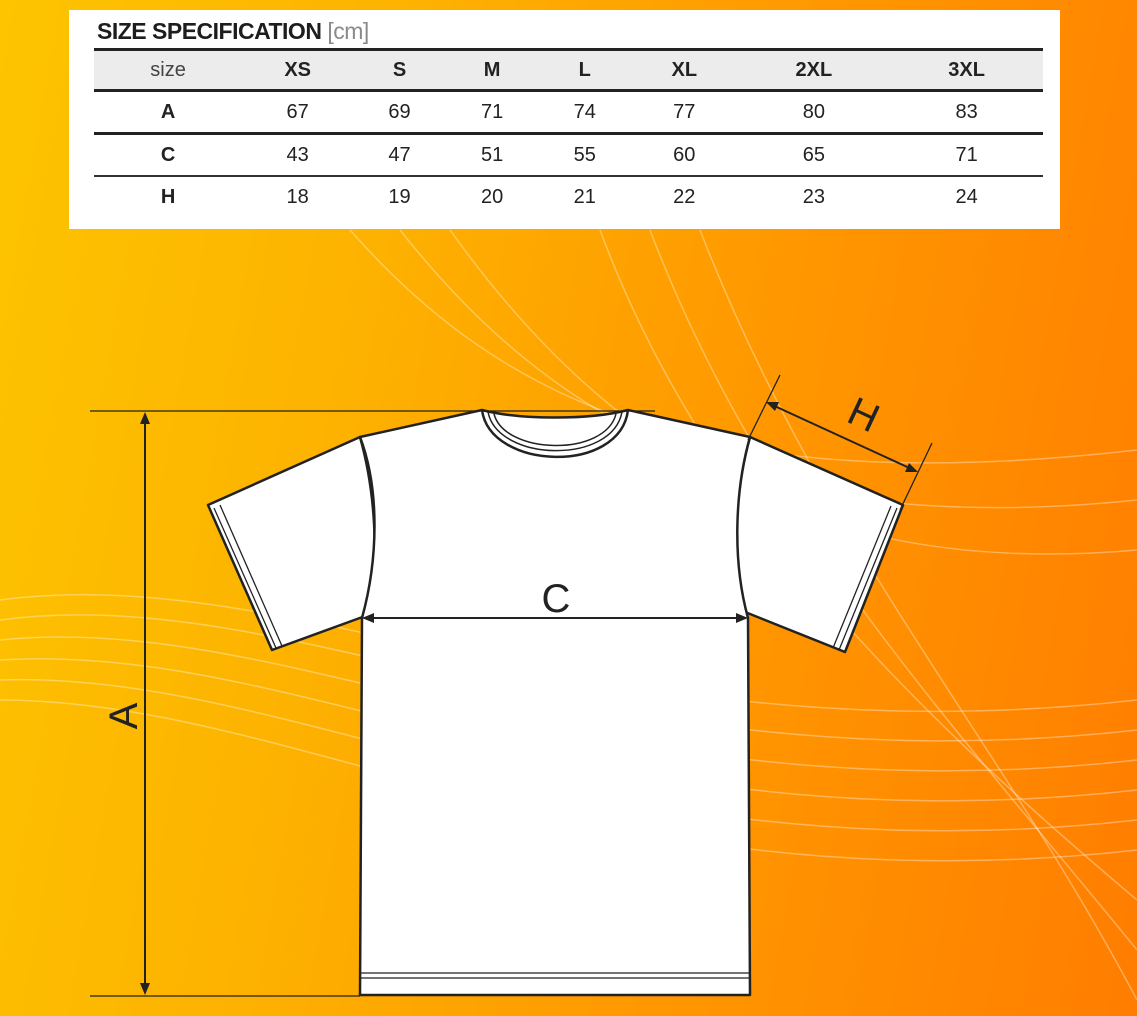  What do you see at coordinates (813, 111) in the screenshot?
I see `table-cell: 80` at bounding box center [813, 111].